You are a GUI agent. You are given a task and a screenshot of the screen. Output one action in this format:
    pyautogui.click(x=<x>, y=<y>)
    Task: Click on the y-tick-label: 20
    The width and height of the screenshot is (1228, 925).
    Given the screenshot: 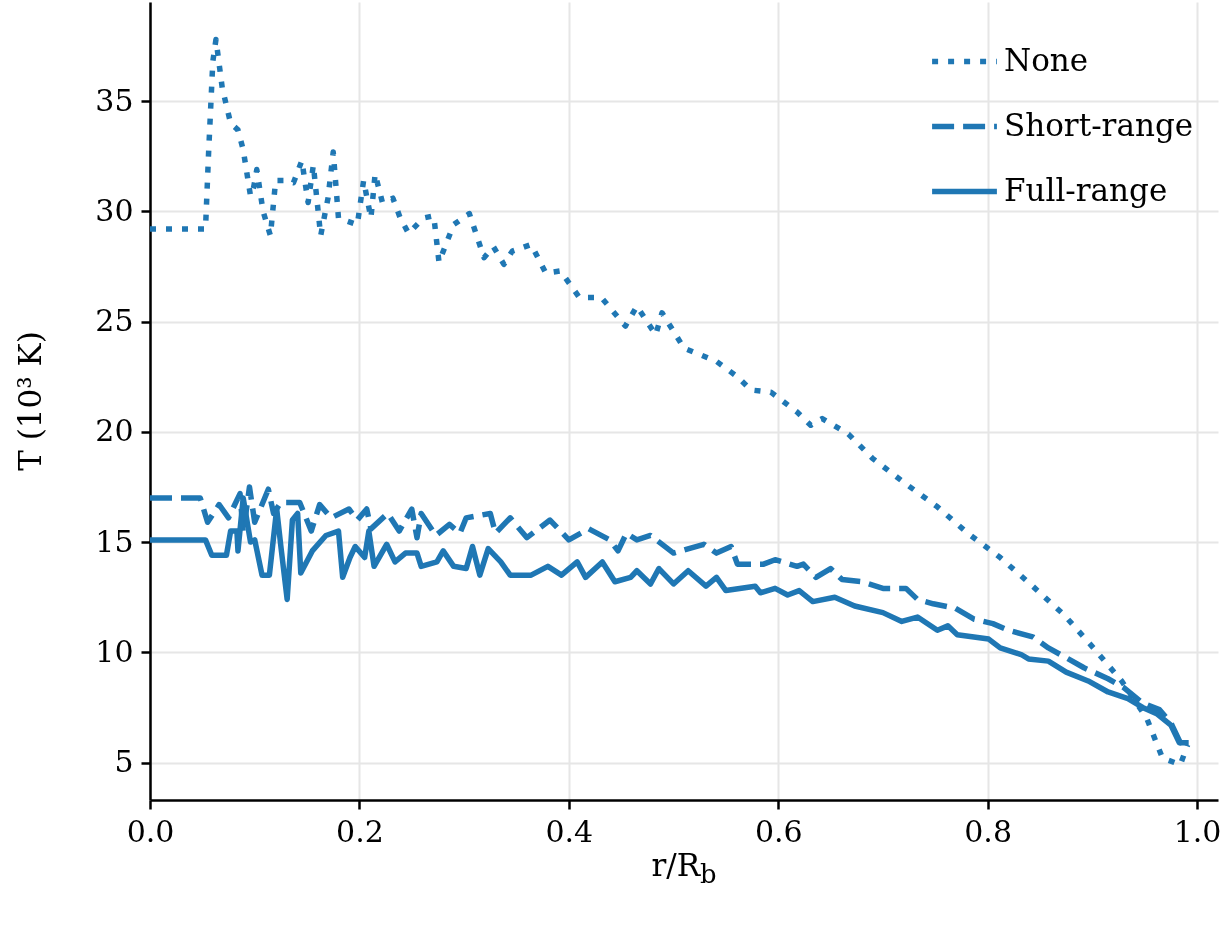 What is the action you would take?
    pyautogui.click(x=114, y=431)
    